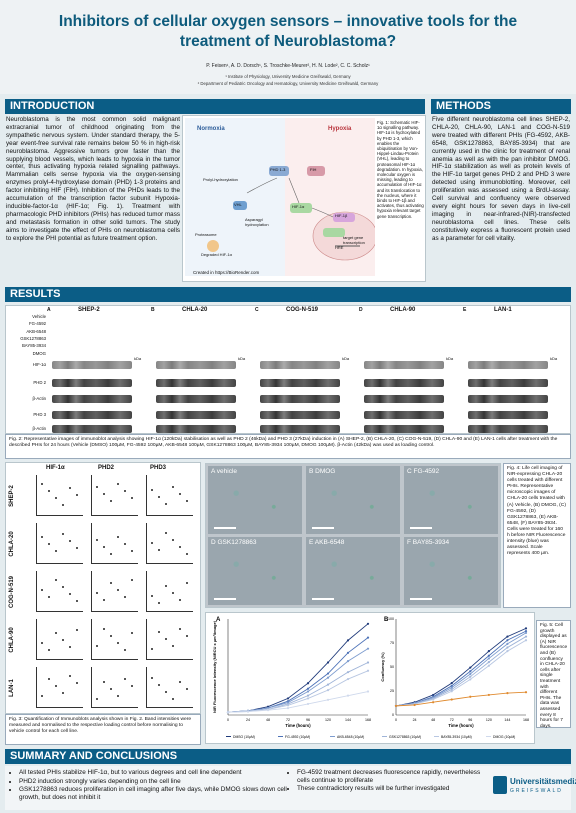 Image resolution: width=576 pixels, height=813 pixels. What do you see at coordinates (220, 179) in the screenshot?
I see `prolyl-label: Prolyl-hydroxylation` at bounding box center [220, 179].